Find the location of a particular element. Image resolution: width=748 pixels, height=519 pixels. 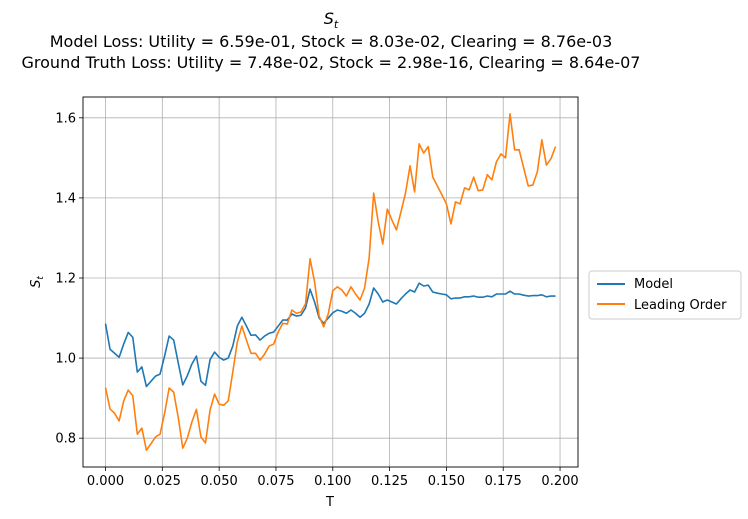

x-tick-label: 0.075 is located at coordinates (275, 481).